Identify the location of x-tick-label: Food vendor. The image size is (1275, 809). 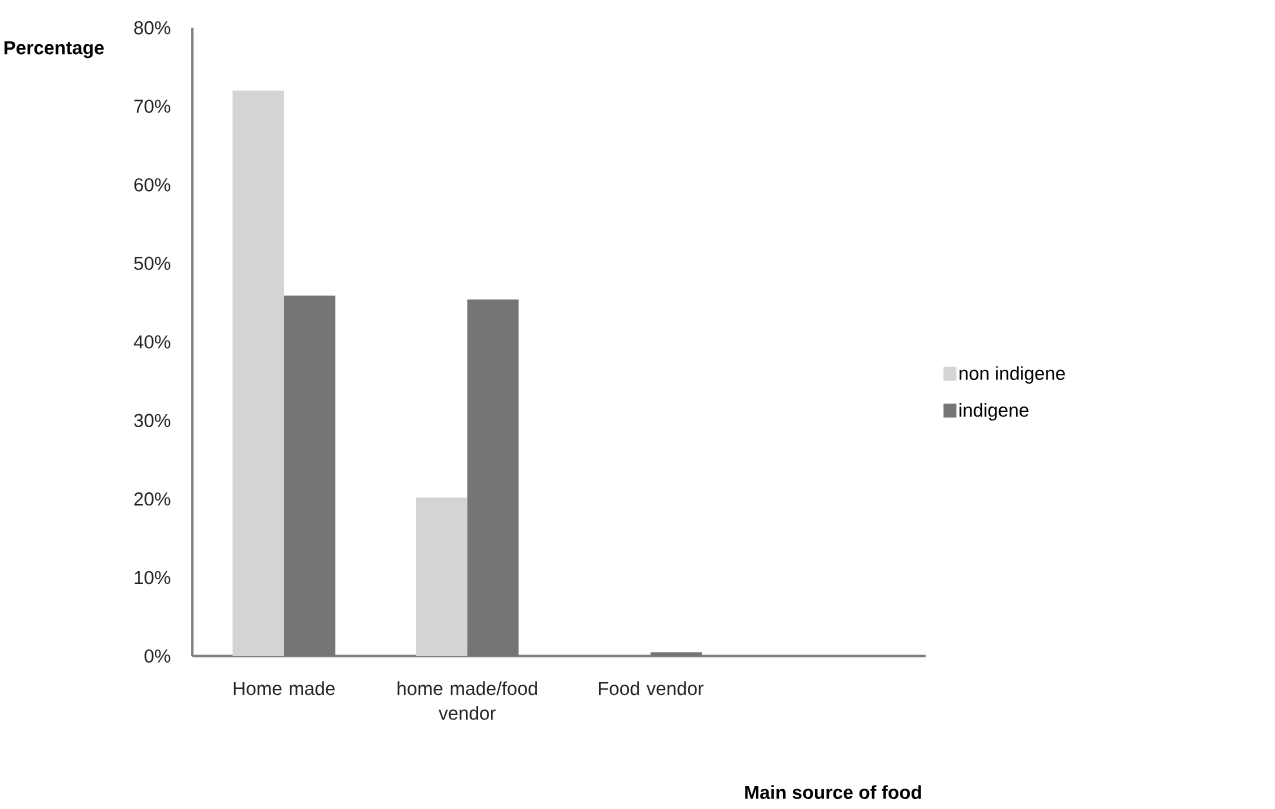
(651, 688).